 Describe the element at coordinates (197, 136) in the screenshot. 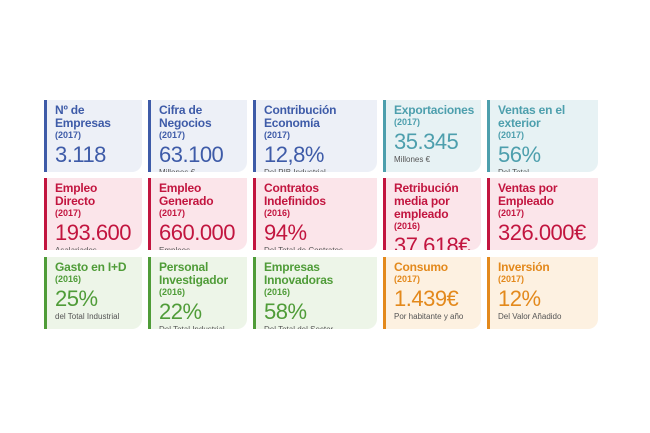

I see `stat-card: Cifra de Negocios(2017) 63.100Millones €` at that location.